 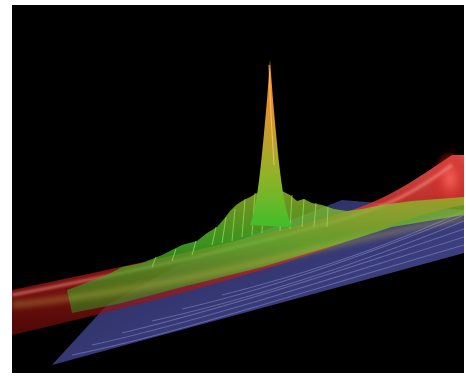 What do you see at coordinates (271, 115) in the screenshot?
I see `peak-highlight` at bounding box center [271, 115].